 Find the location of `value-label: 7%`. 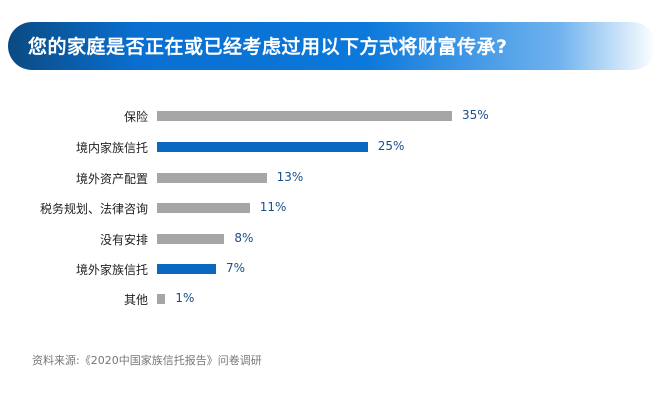

value-label: 7% is located at coordinates (236, 268).